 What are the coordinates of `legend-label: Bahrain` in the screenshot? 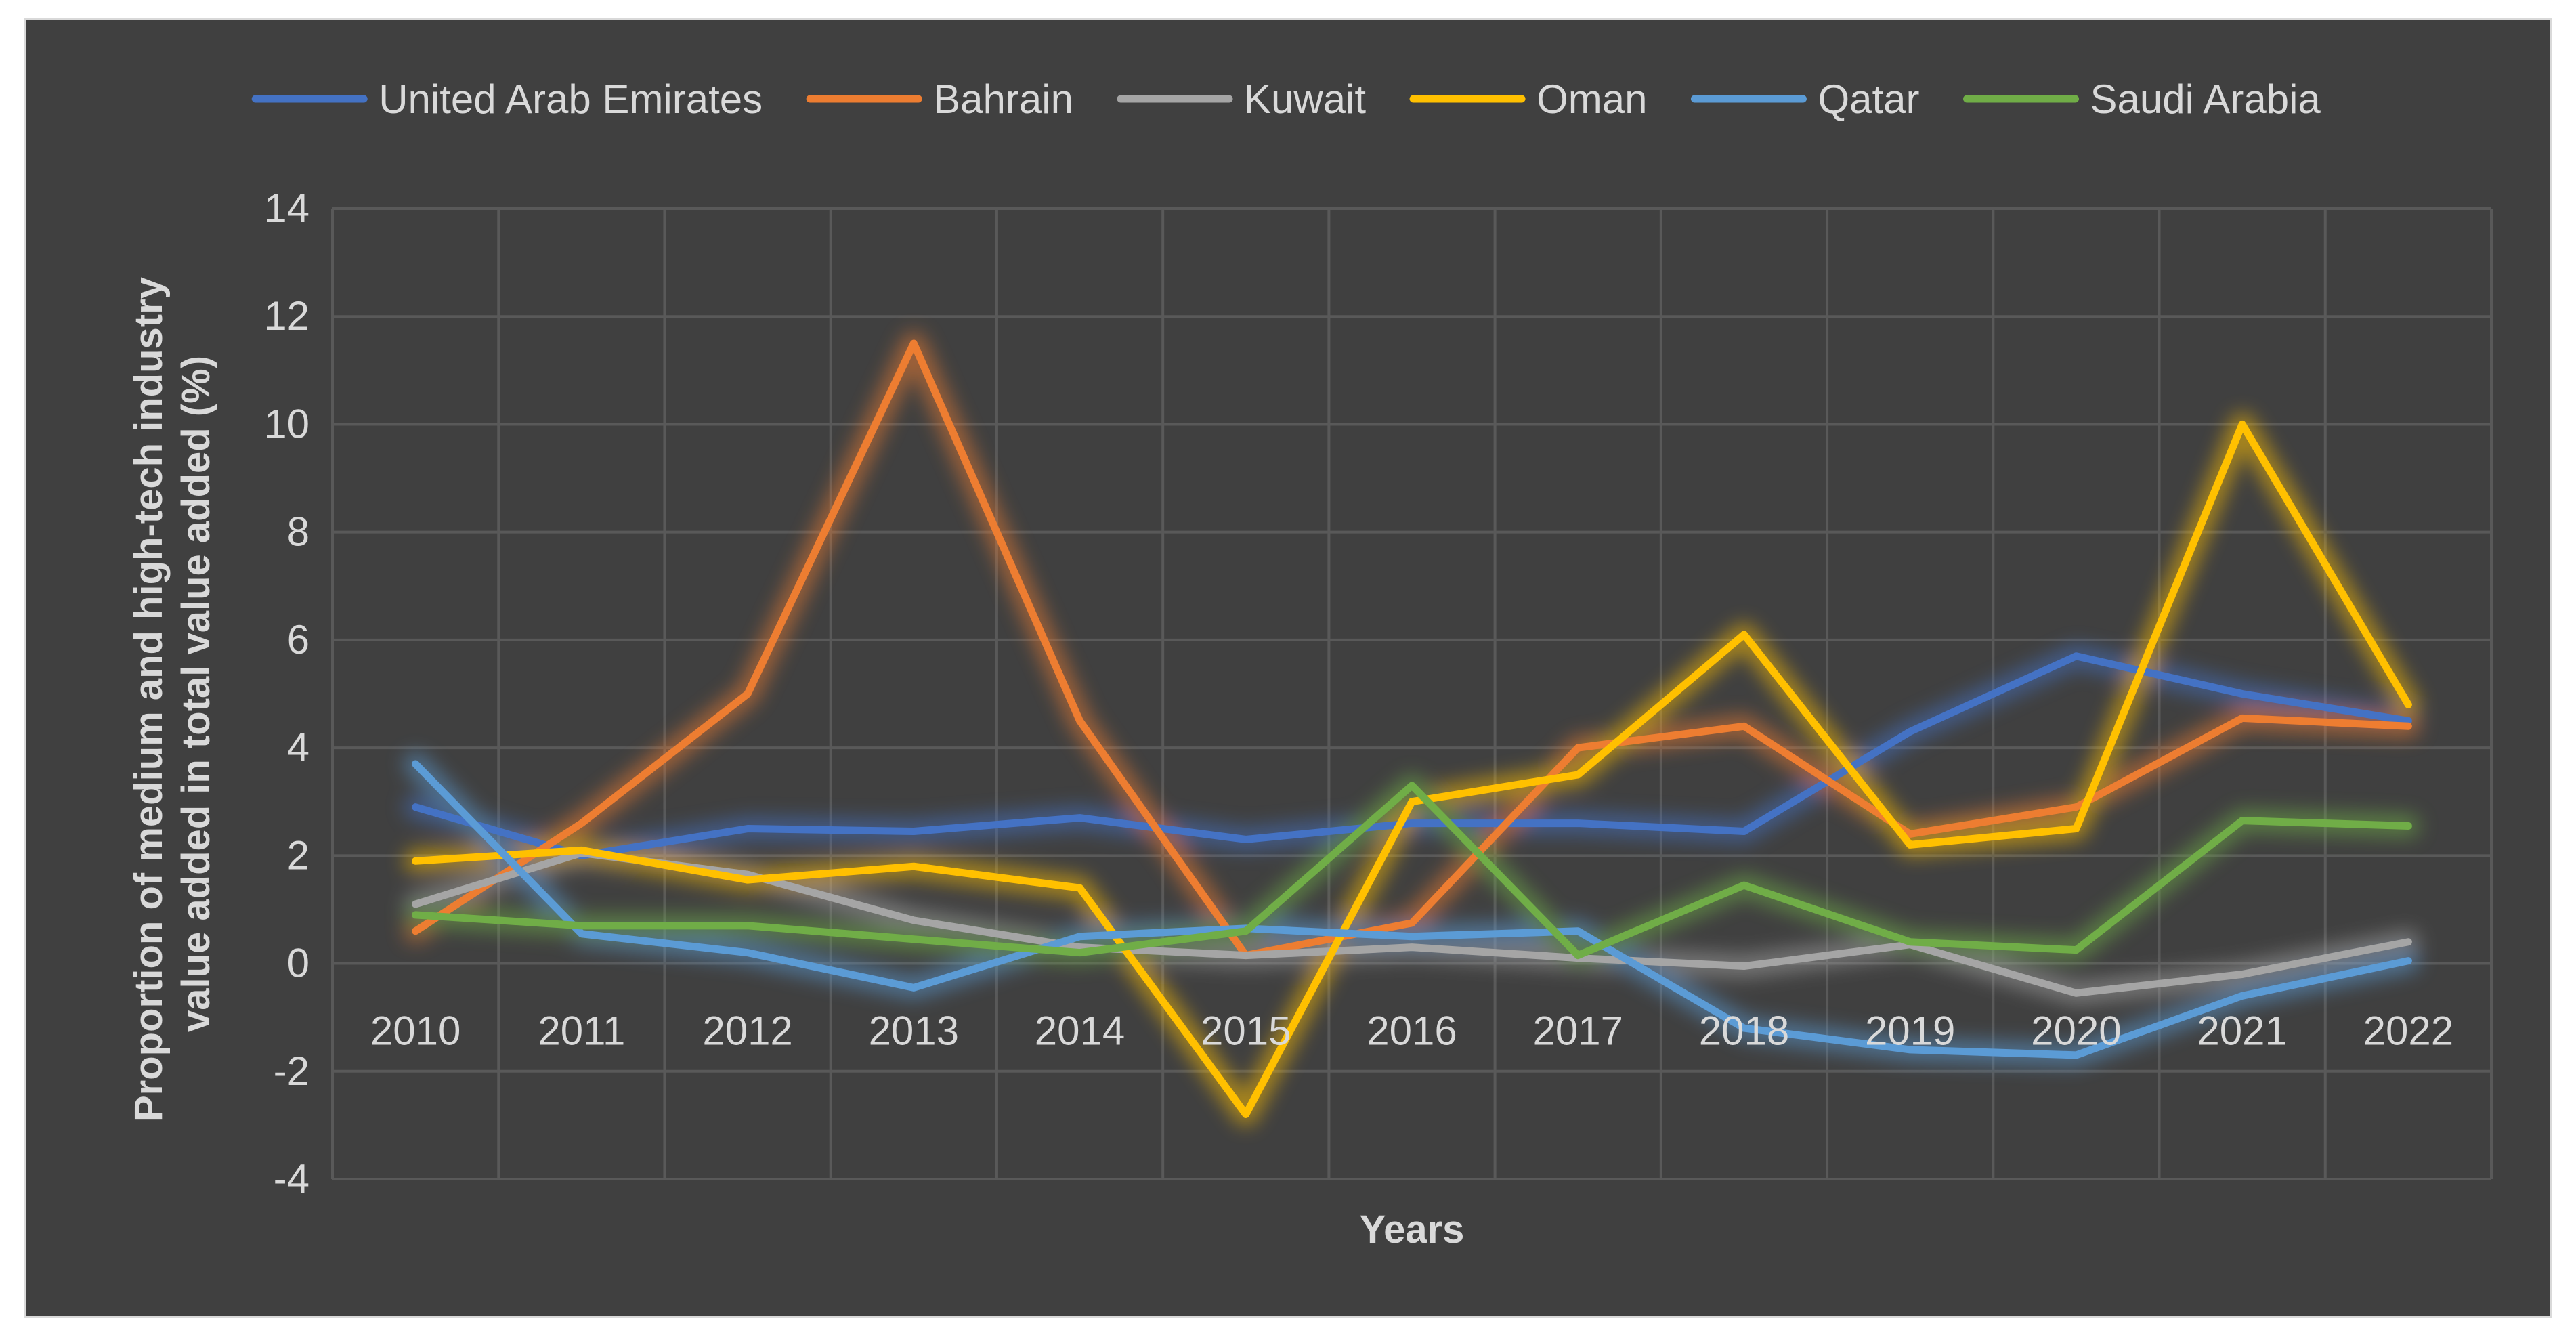 It's located at (1003, 99).